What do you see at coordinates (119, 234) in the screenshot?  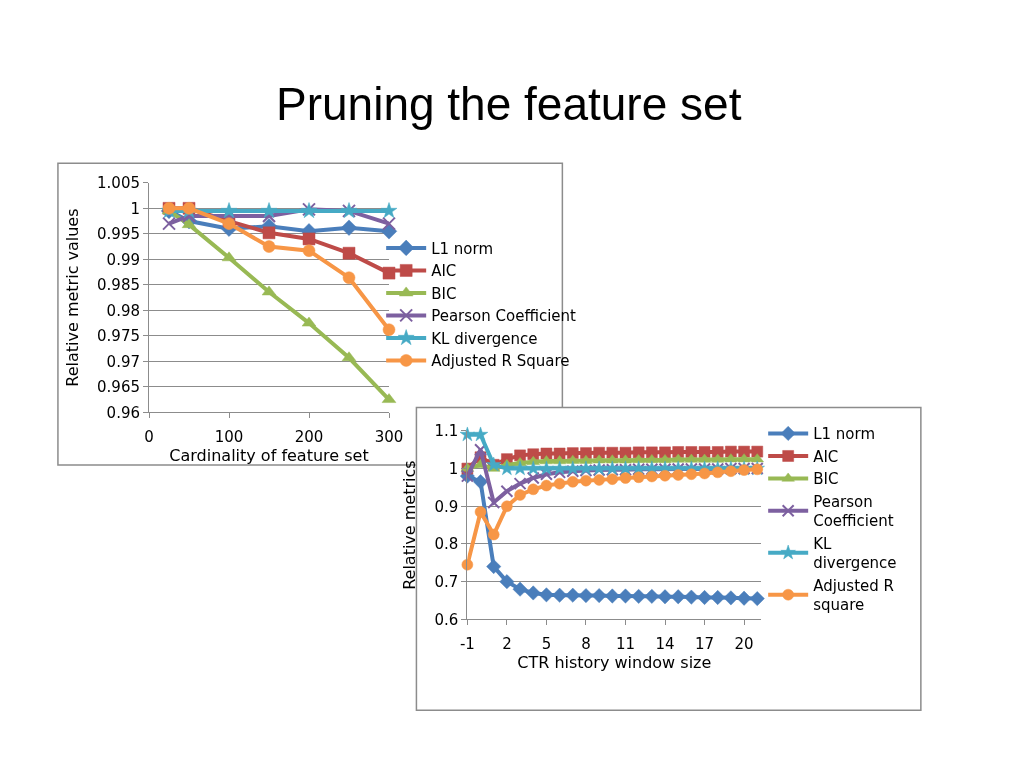 I see `y-tick-label: 0.995` at bounding box center [119, 234].